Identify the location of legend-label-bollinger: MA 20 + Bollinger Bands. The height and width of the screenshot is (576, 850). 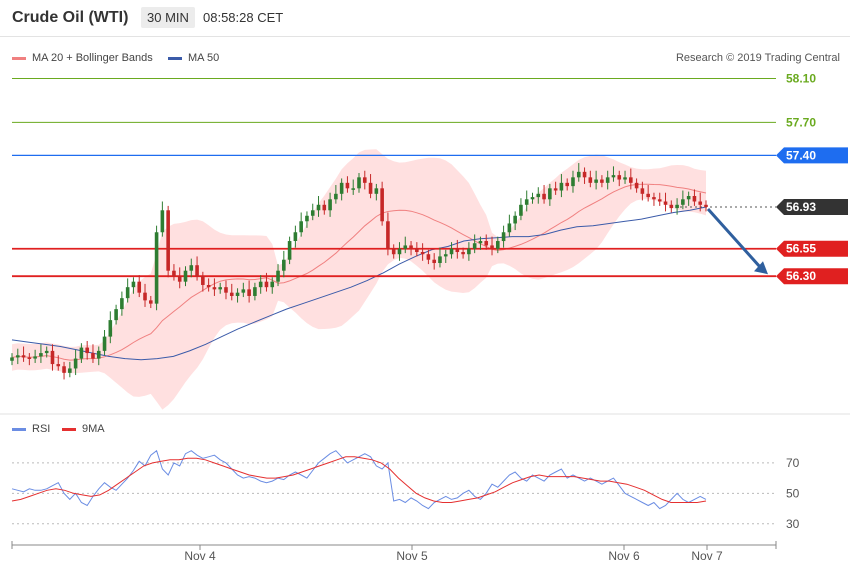
(92, 58).